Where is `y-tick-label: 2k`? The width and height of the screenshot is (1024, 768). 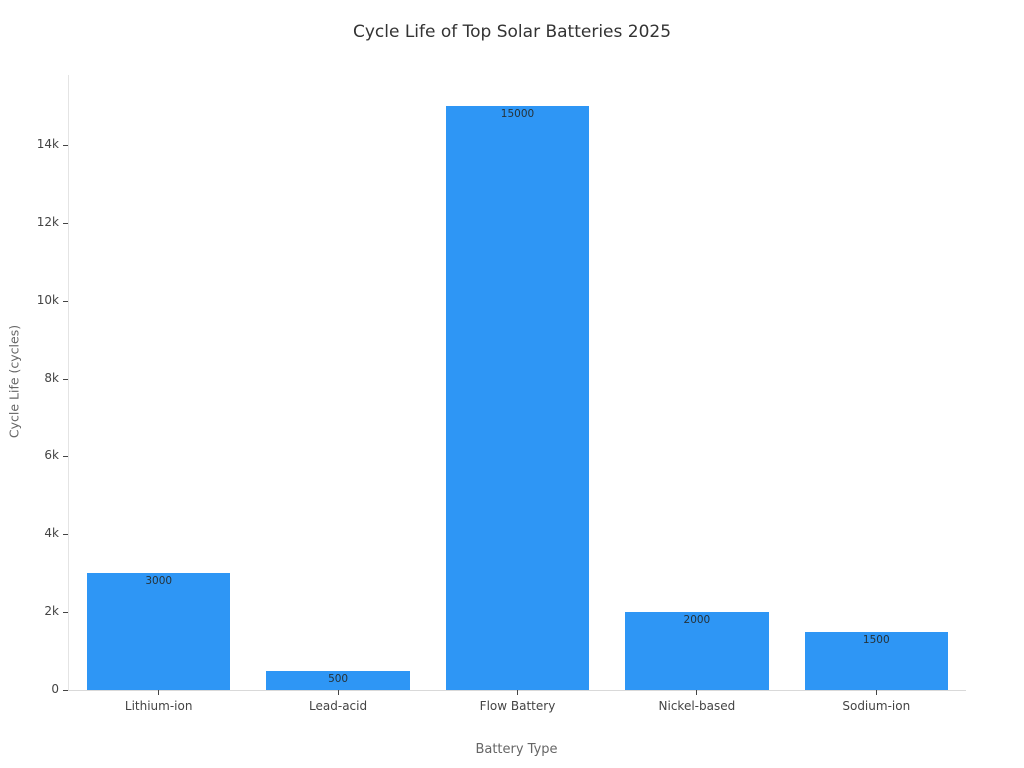
y-tick-label: 2k is located at coordinates (51, 611).